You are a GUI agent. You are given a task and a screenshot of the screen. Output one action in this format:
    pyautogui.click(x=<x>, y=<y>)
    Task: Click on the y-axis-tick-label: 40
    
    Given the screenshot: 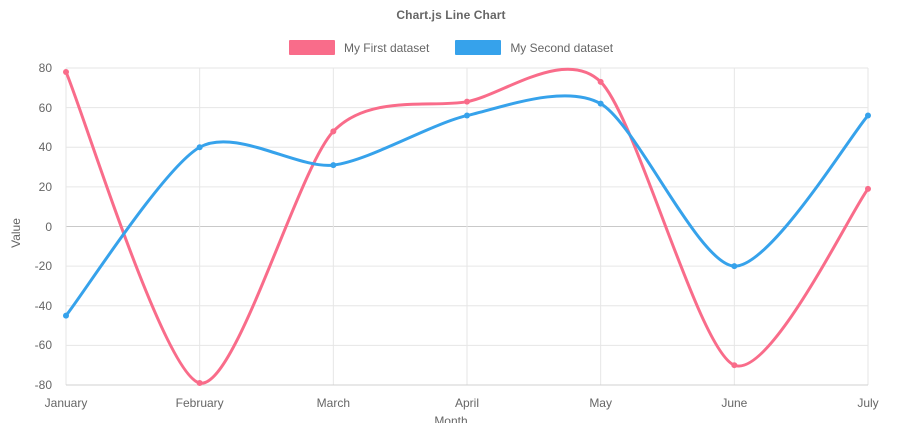 What is the action you would take?
    pyautogui.click(x=45, y=147)
    